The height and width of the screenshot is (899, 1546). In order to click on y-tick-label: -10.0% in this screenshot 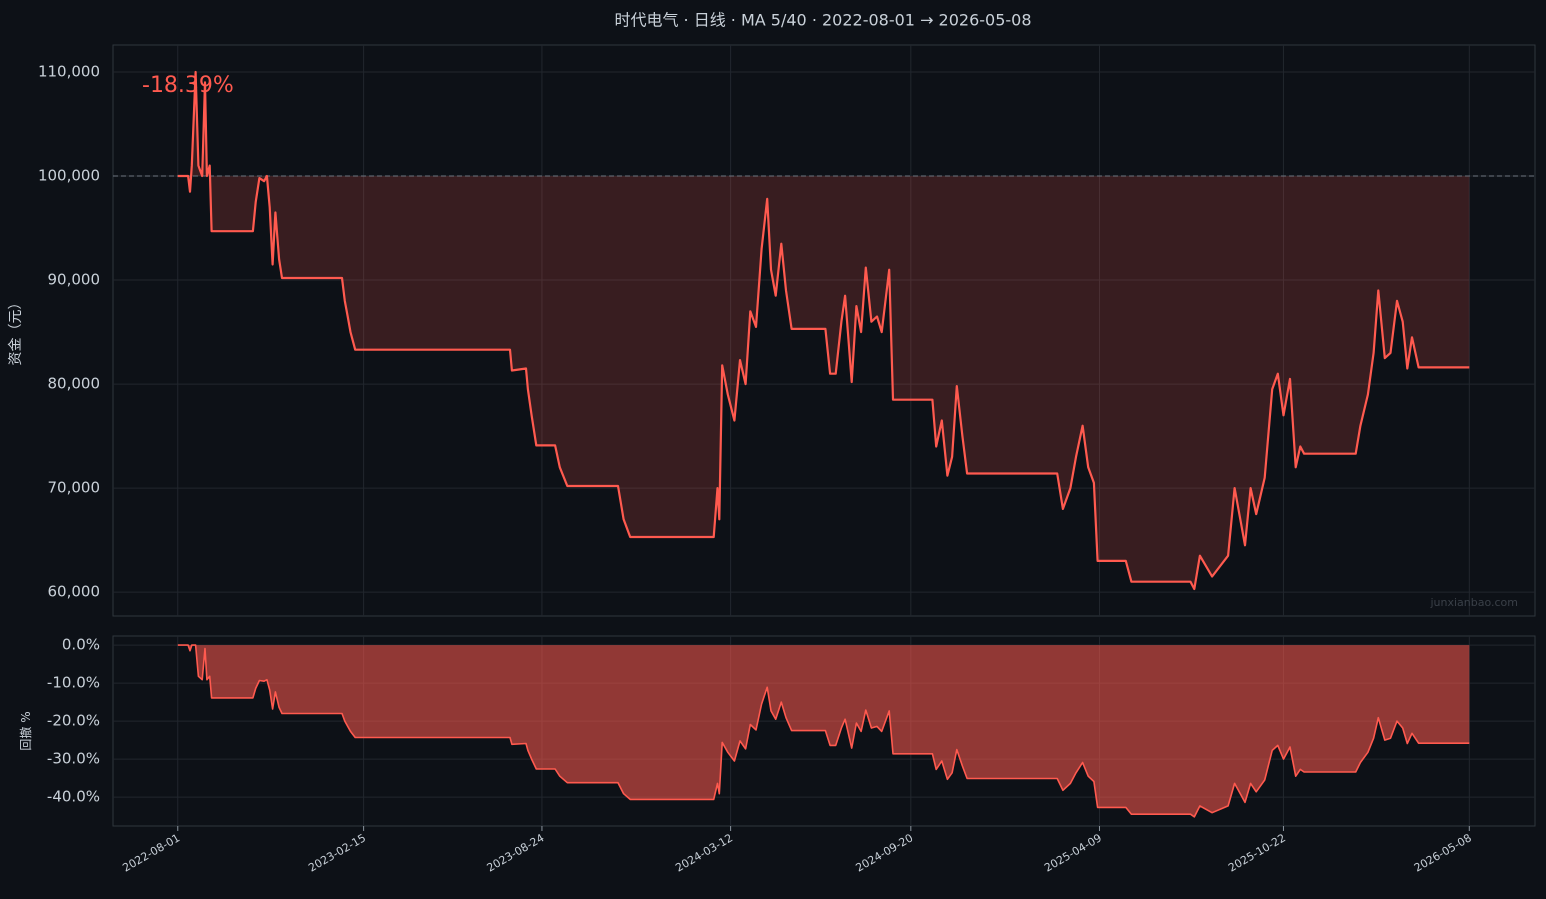, I will do `click(73, 683)`.